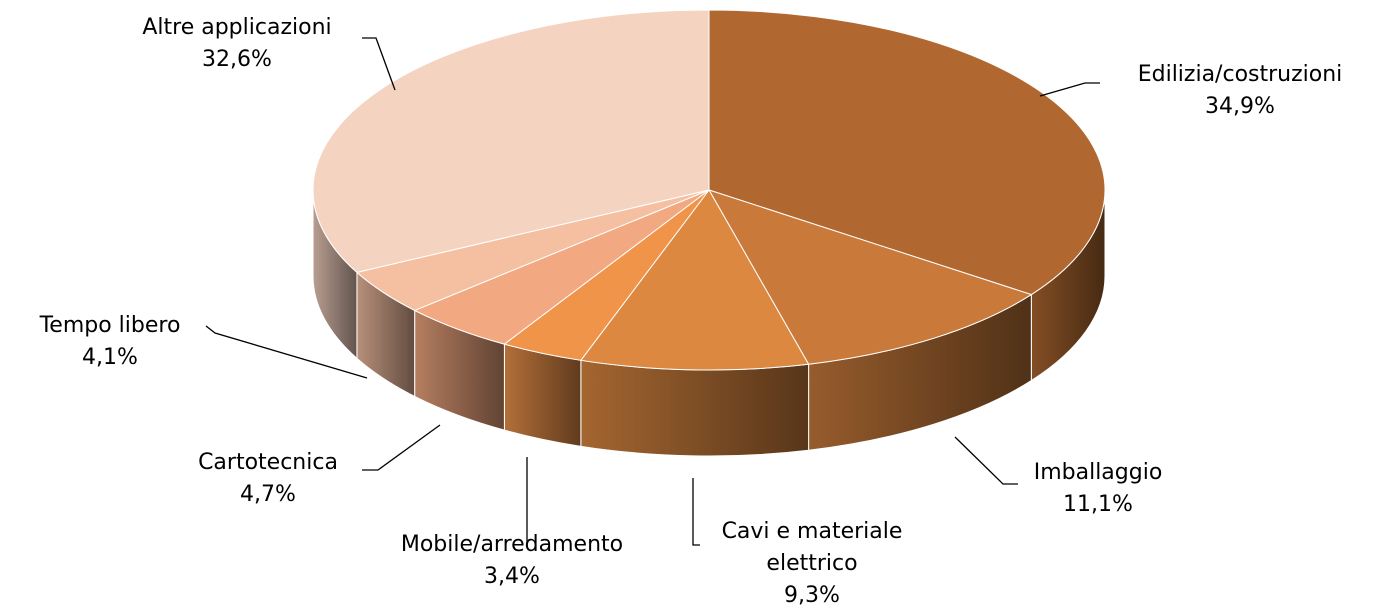 This screenshot has width=1380, height=614. I want to click on slice-label: Tempo libero 4,1%, so click(110, 342).